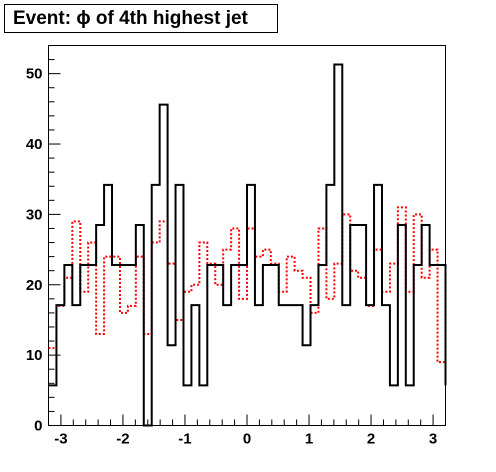 The width and height of the screenshot is (496, 472). Describe the element at coordinates (371, 439) in the screenshot. I see `x-tick-label: 2` at that location.